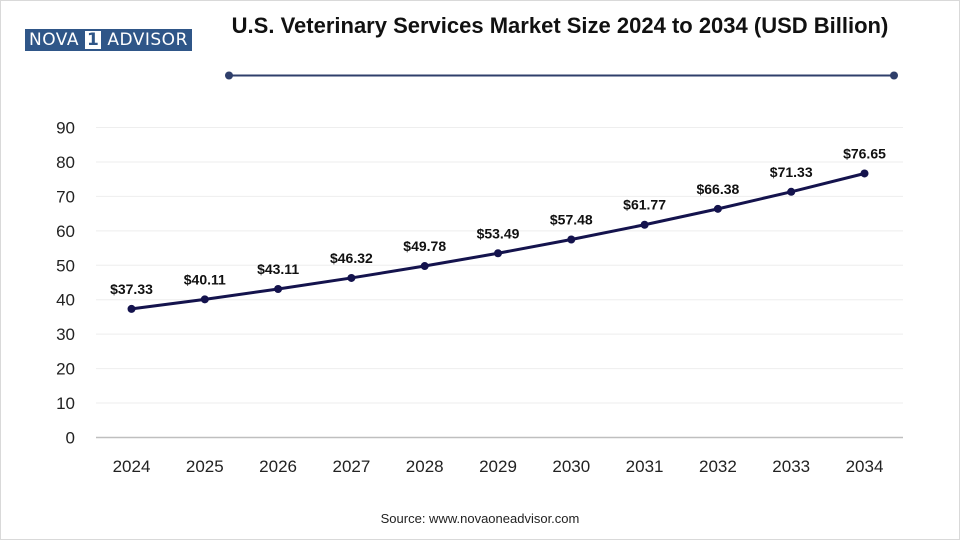 The image size is (960, 540). I want to click on y-tick-label-60: 60, so click(65, 231).